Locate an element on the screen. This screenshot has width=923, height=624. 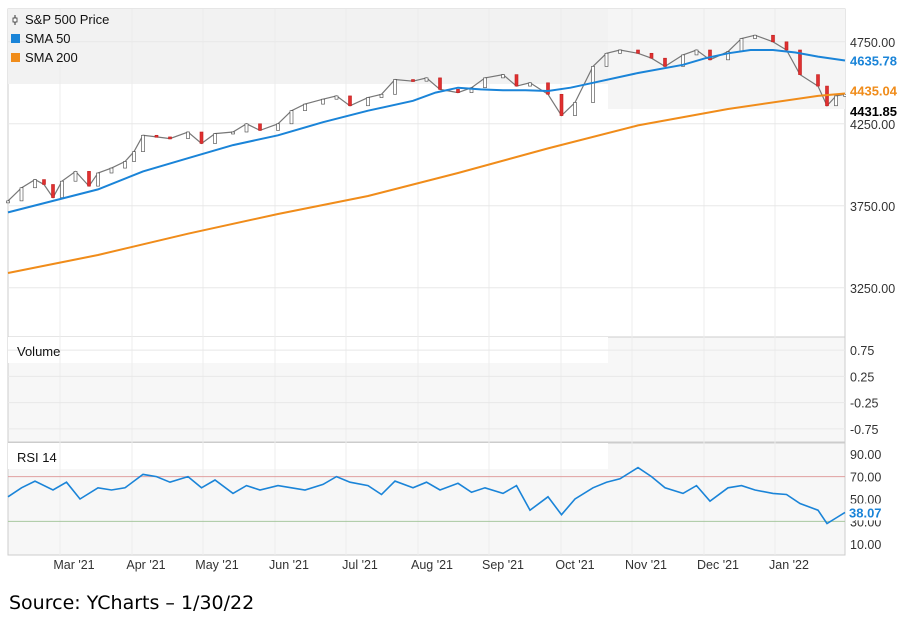
rsi-series-group is located at coordinates (426, 495).